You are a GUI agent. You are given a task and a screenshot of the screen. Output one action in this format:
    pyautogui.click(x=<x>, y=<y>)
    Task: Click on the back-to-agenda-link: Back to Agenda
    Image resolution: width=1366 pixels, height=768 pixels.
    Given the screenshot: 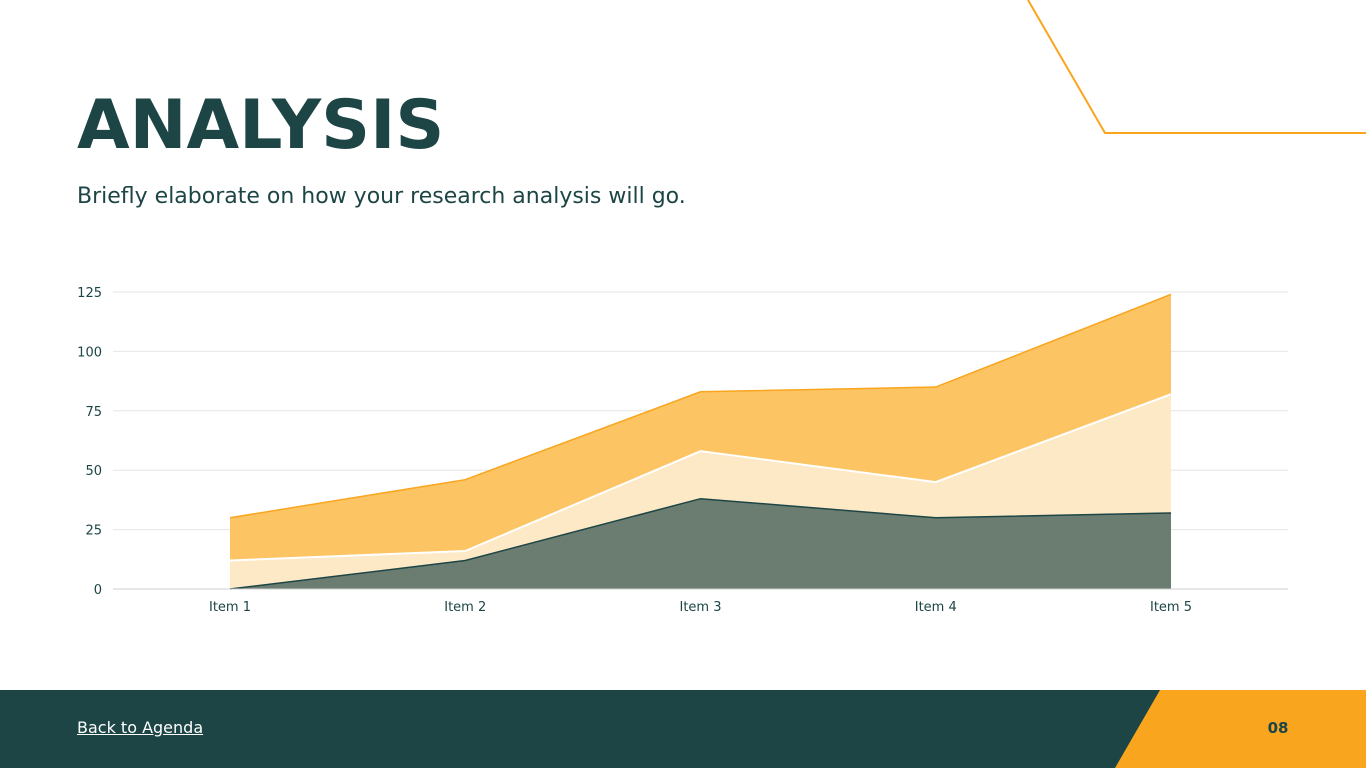 What is the action you would take?
    pyautogui.click(x=140, y=727)
    